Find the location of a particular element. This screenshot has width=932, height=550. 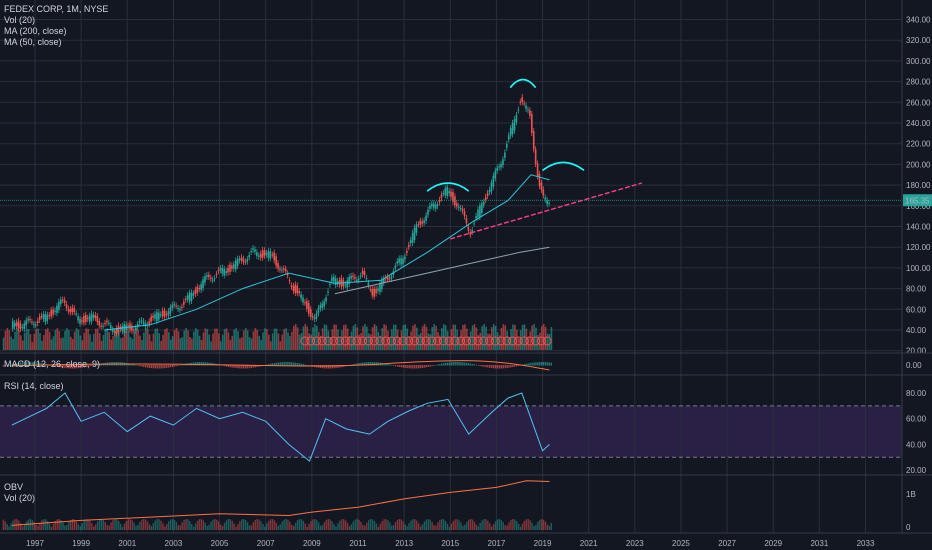

x-tick-label: 2003 is located at coordinates (174, 543).